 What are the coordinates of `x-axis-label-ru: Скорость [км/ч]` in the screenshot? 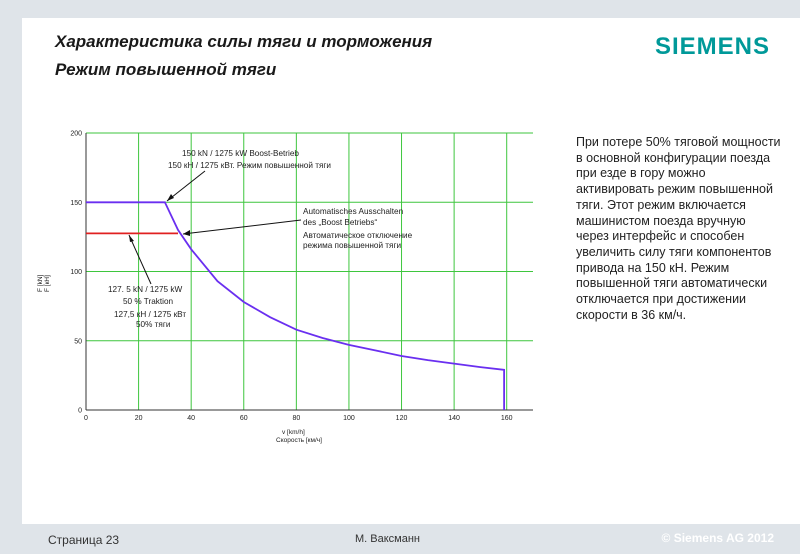 It's located at (299, 440).